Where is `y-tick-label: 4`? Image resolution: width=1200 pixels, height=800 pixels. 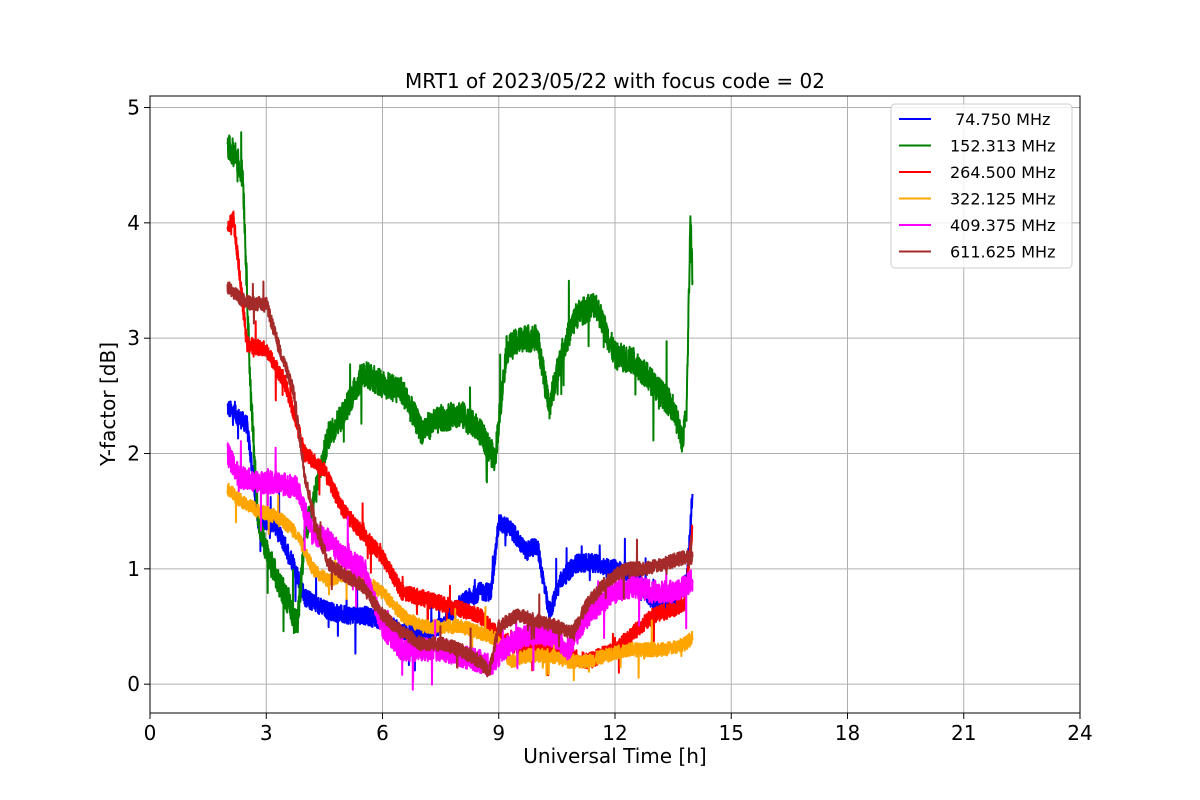
y-tick-label: 4 is located at coordinates (133, 223).